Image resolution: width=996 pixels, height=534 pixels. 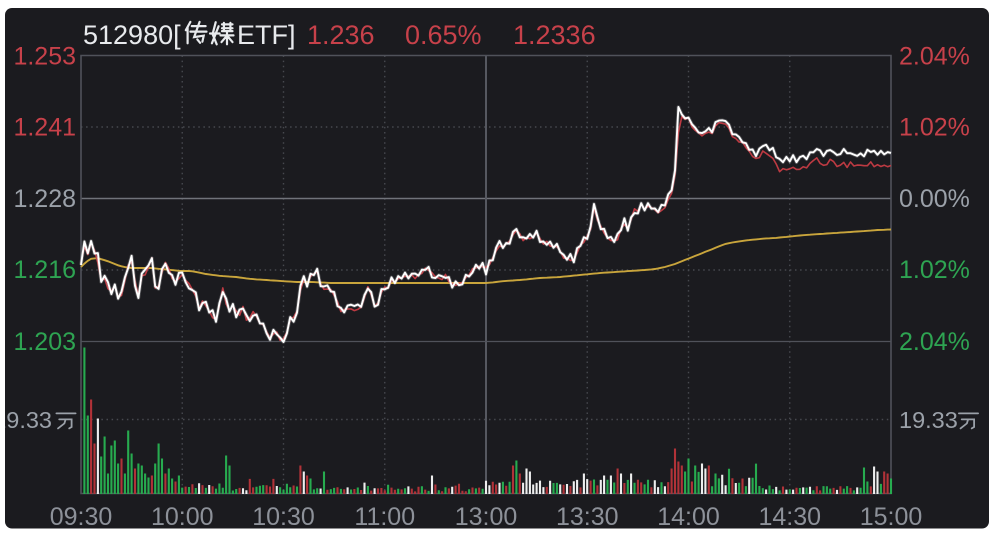 What do you see at coordinates (182, 517) in the screenshot?
I see `svg-text: 10:00` at bounding box center [182, 517].